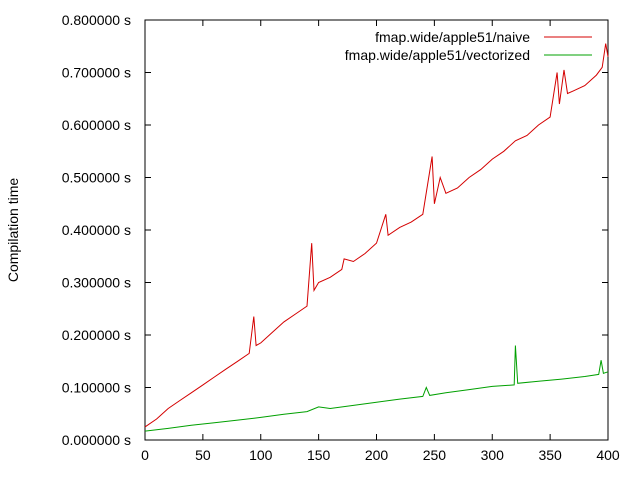 The height and width of the screenshot is (480, 640). What do you see at coordinates (96, 20) in the screenshot?
I see `y-tick-label: 0.800000 s` at bounding box center [96, 20].